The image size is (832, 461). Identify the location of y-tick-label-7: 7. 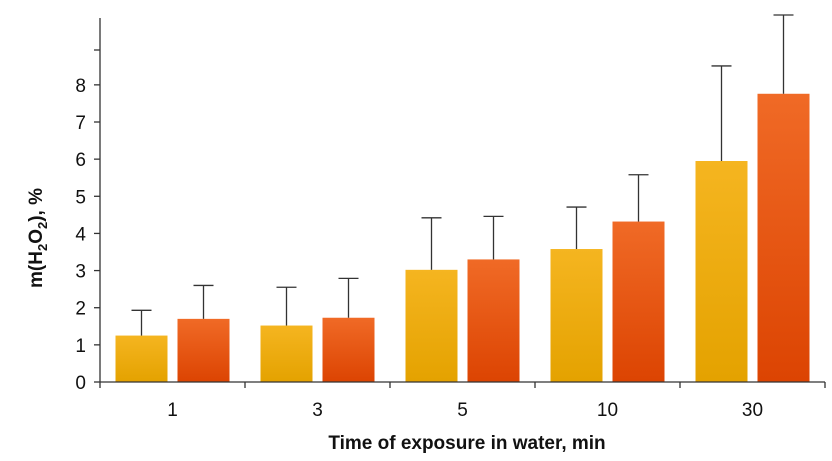
(80, 123).